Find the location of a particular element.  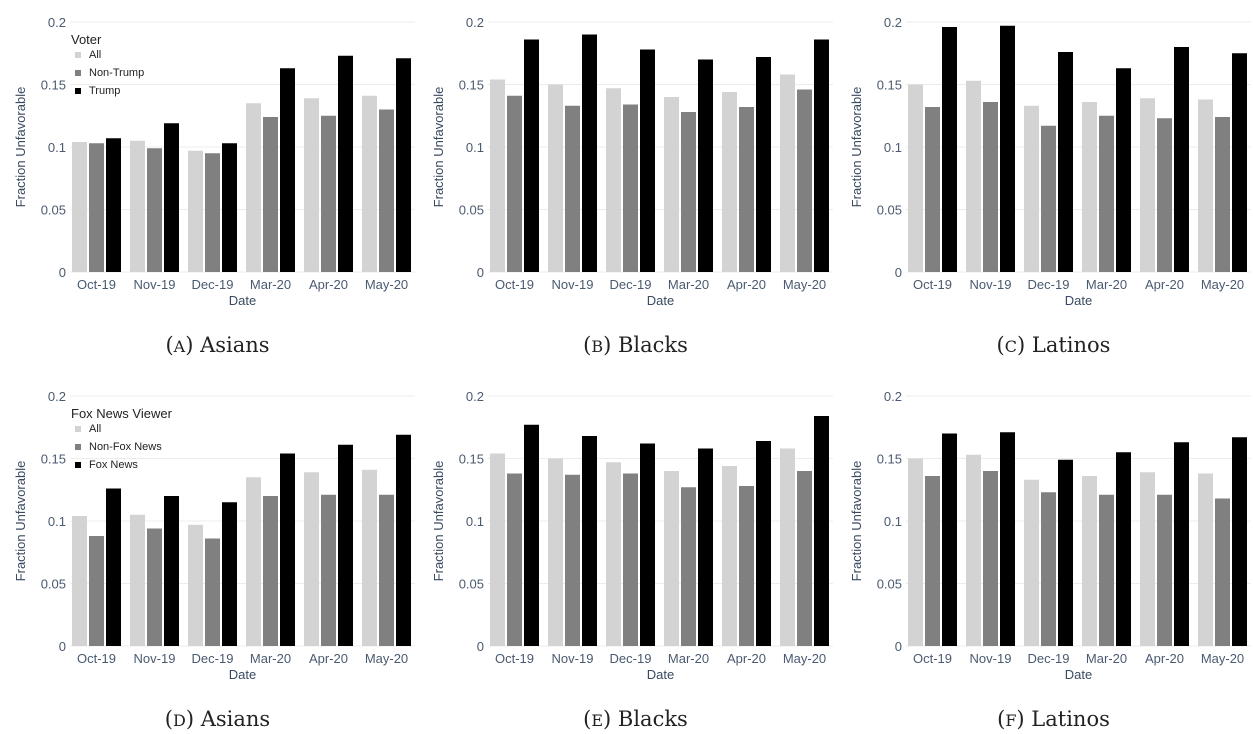

bar-dec-19-s1 is located at coordinates (630, 188).